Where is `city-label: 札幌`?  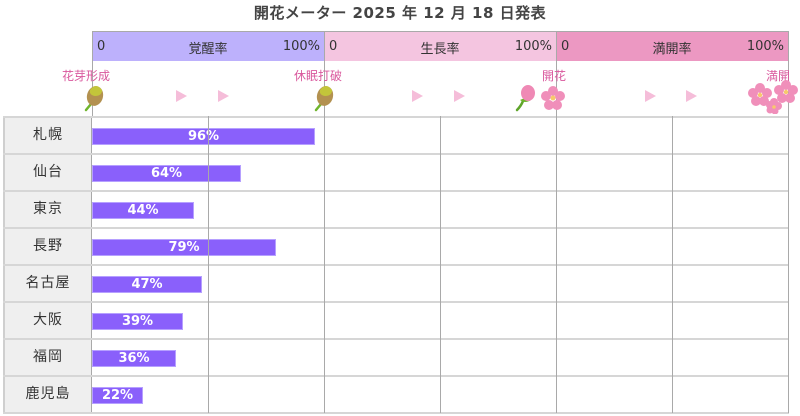
city-label: 札幌 is located at coordinates (47, 135).